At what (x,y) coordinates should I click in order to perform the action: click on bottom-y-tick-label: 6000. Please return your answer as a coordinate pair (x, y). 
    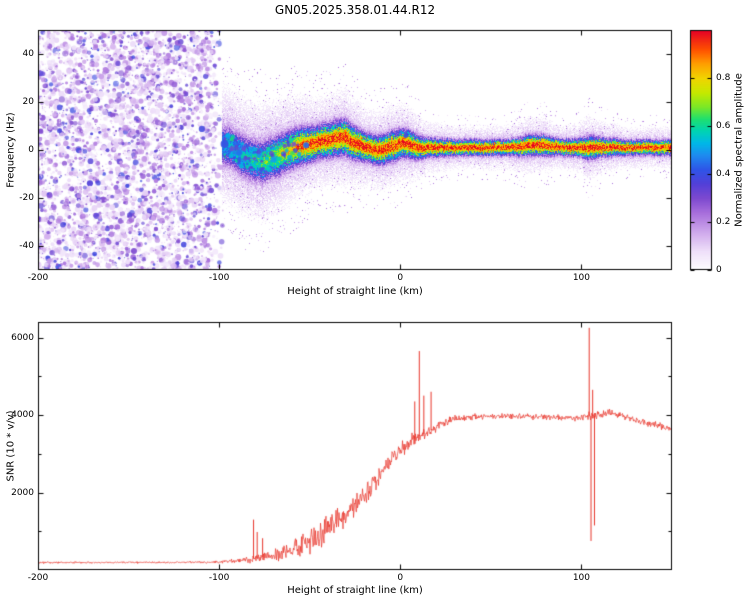
    Looking at the image, I should click on (22, 337).